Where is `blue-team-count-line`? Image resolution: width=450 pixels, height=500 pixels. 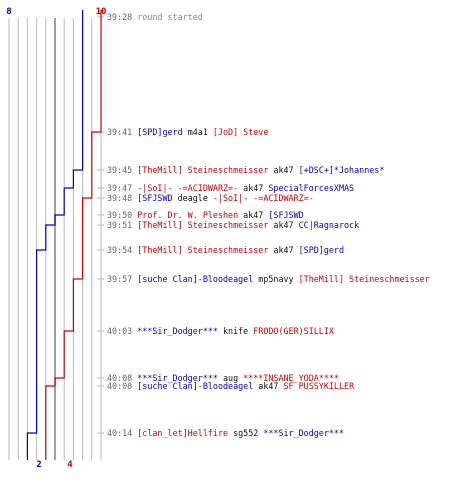 blue-team-count-line is located at coordinates (55, 235).